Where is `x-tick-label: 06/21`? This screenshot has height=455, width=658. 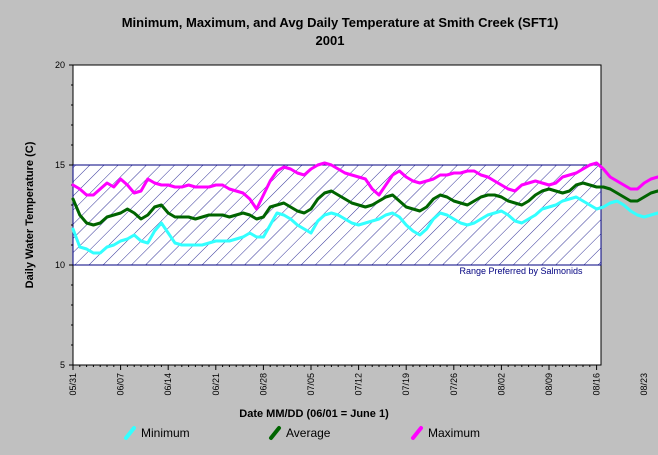 x-tick-label: 06/21 is located at coordinates (216, 384).